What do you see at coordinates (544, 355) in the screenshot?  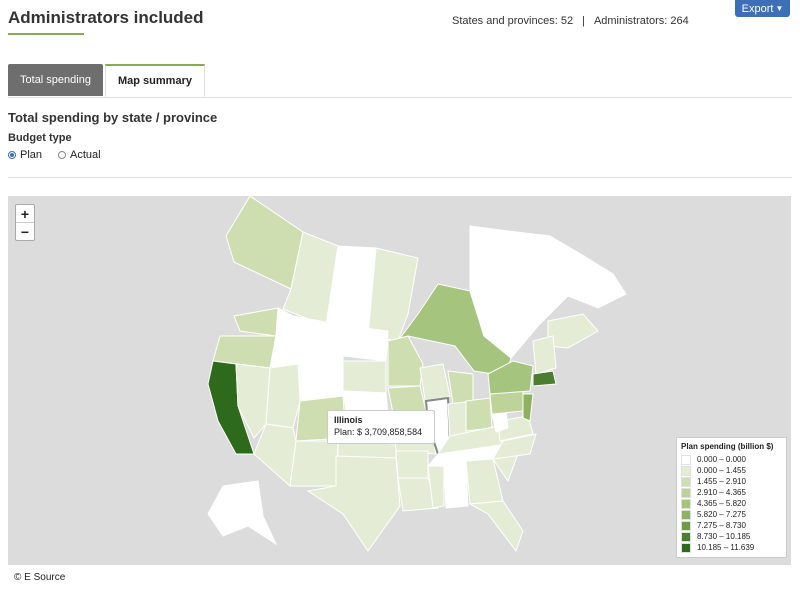 I see `region-new-england` at bounding box center [544, 355].